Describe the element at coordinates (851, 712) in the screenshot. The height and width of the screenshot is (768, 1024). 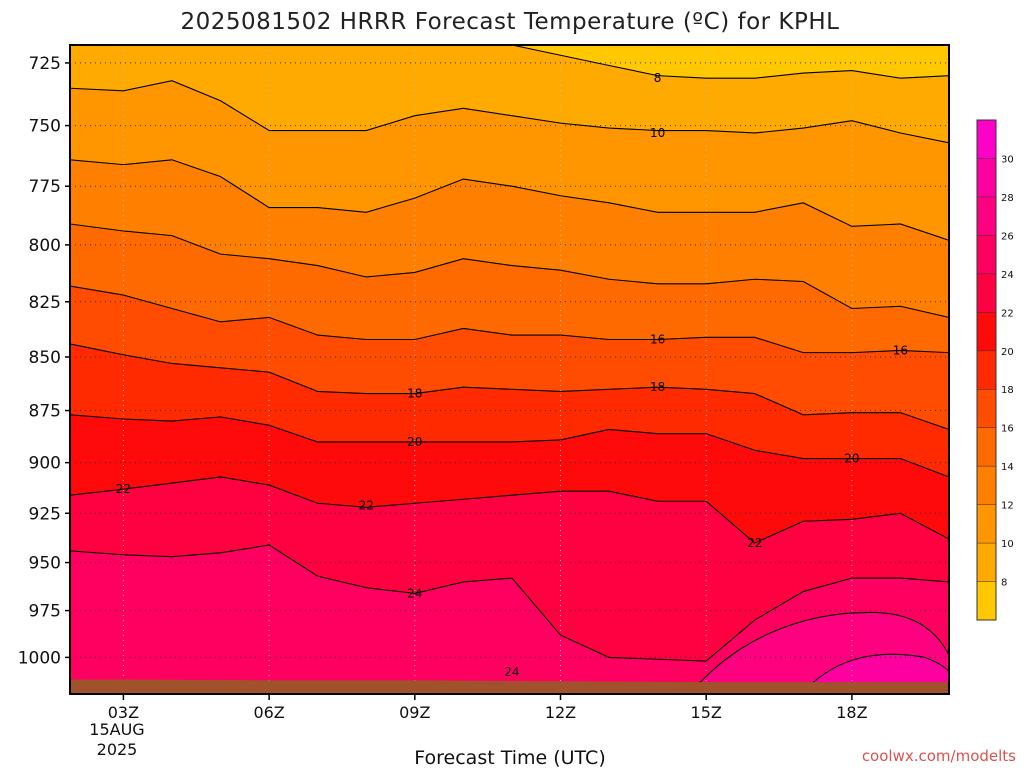
I see `x-tick-label-18Z: 18Z` at that location.